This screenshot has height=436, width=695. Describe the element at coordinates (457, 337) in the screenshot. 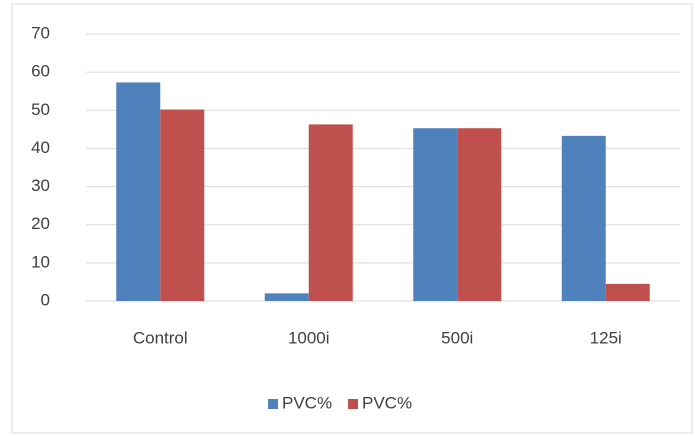

I see `x-tick-label: 500i` at that location.